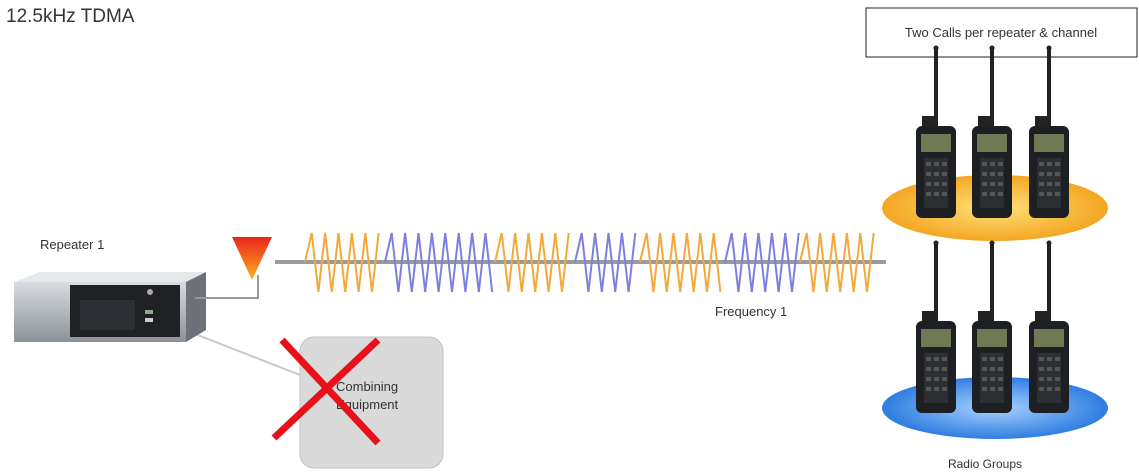  I want to click on combiner: Combining Equipment, so click(357, 402).